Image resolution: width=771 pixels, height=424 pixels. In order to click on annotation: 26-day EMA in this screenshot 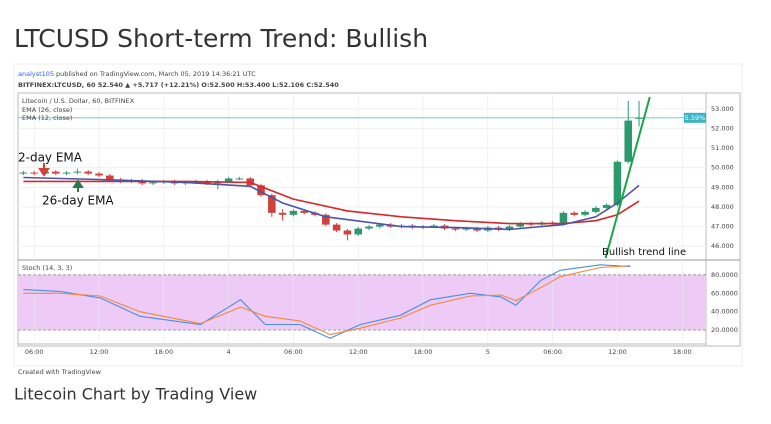, I will do `click(78, 201)`.